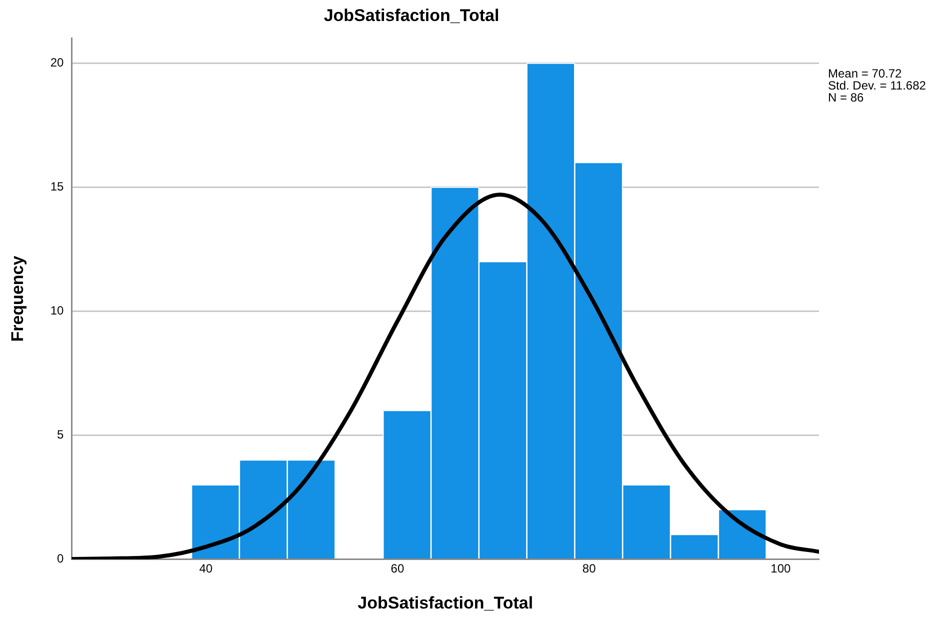 This screenshot has width=947, height=626. I want to click on text: N = 86, so click(846, 97).